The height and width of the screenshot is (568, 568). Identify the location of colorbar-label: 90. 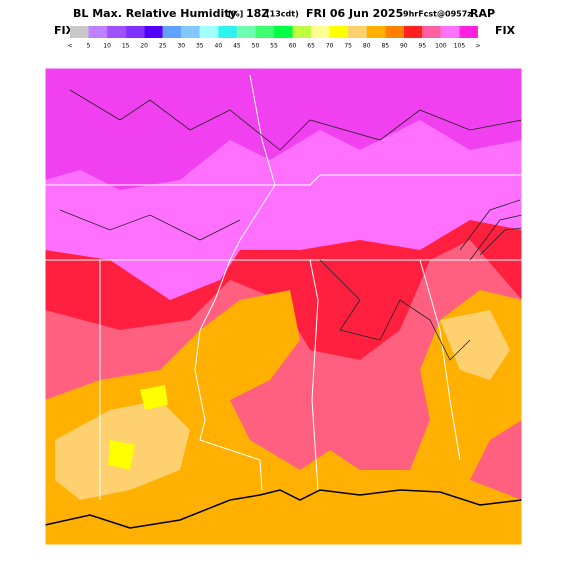
(404, 46).